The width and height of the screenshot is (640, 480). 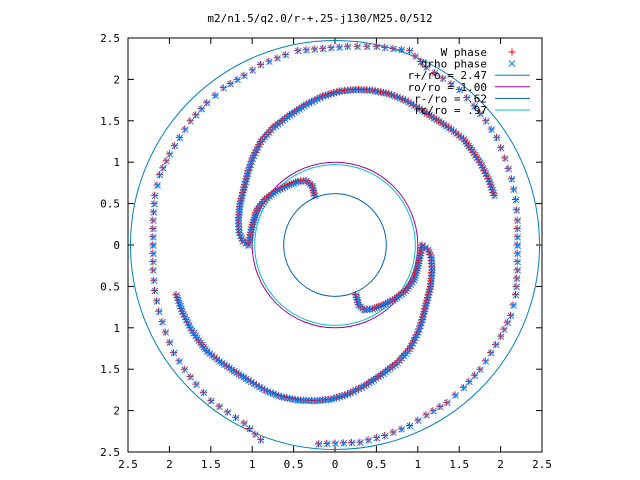 What do you see at coordinates (110, 38) in the screenshot?
I see `y-tick-label: 2.5` at bounding box center [110, 38].